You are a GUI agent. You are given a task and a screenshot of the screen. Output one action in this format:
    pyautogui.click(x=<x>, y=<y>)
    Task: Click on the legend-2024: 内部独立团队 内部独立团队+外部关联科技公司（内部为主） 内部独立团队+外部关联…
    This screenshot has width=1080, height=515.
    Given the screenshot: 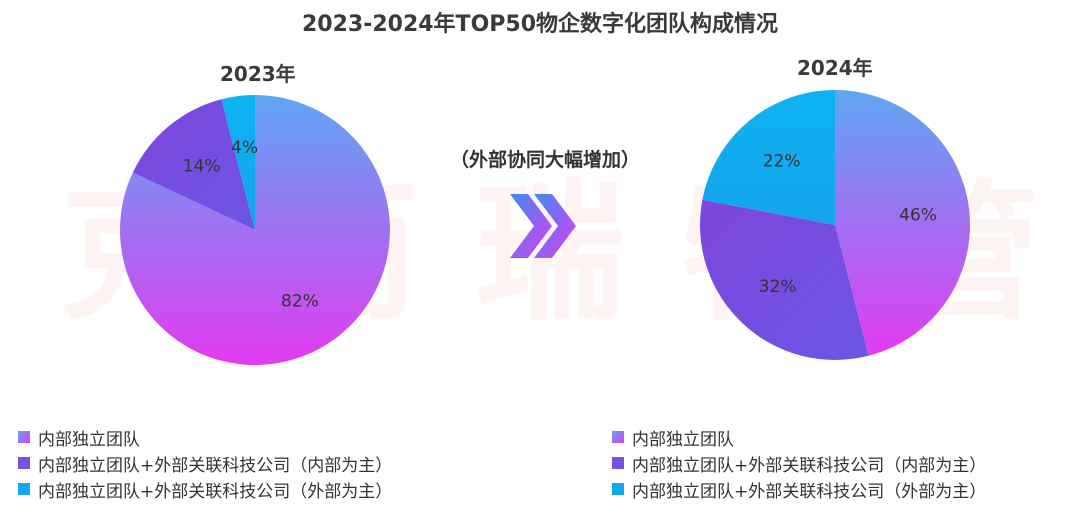 What is the action you would take?
    pyautogui.click(x=799, y=463)
    